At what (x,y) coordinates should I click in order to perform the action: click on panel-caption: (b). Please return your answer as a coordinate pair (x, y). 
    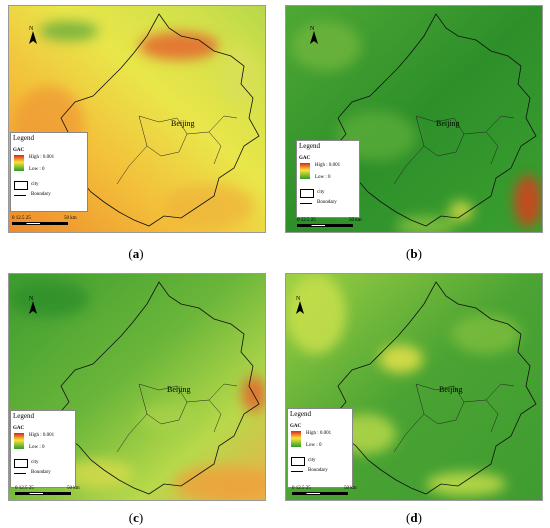
    Looking at the image, I should click on (414, 253).